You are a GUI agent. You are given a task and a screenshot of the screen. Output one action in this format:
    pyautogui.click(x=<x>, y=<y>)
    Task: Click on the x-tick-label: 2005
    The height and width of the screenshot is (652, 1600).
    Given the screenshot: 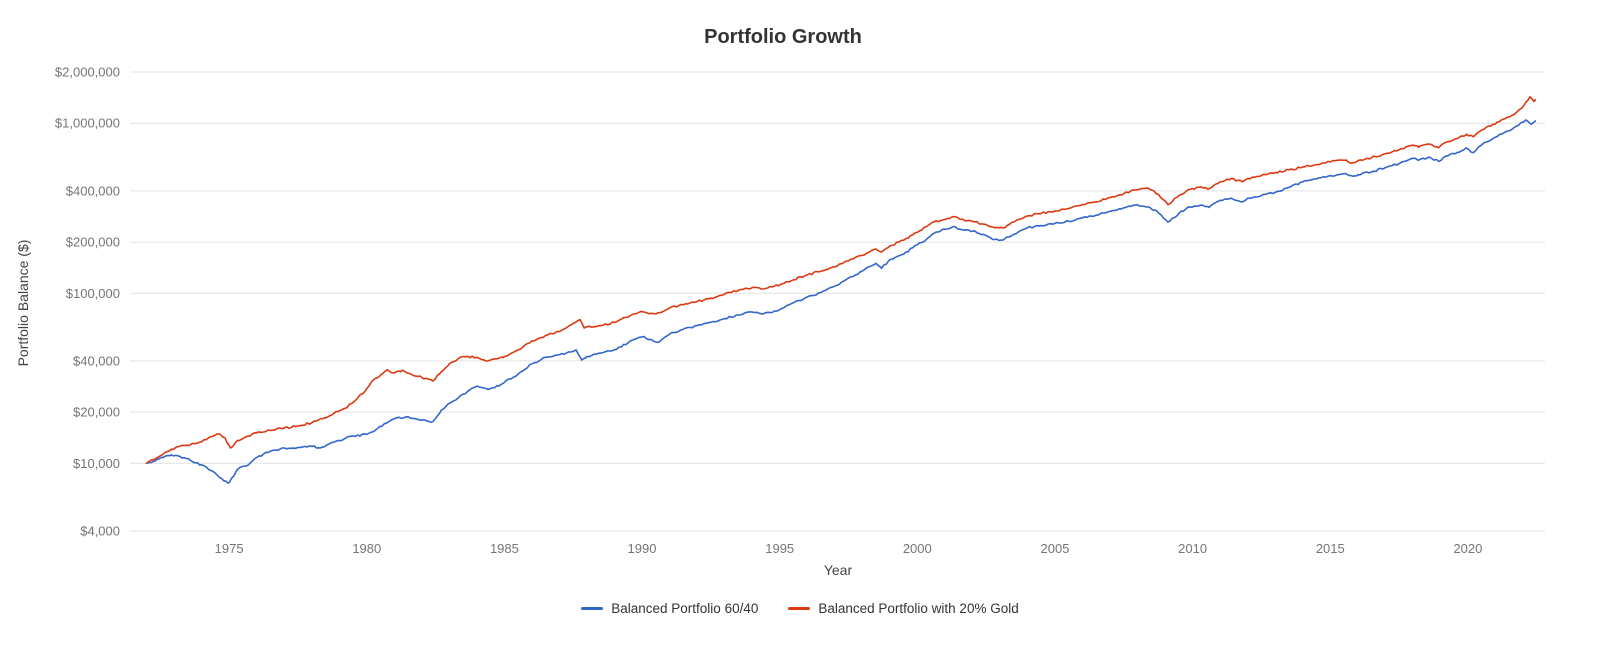 What is the action you would take?
    pyautogui.click(x=1055, y=548)
    